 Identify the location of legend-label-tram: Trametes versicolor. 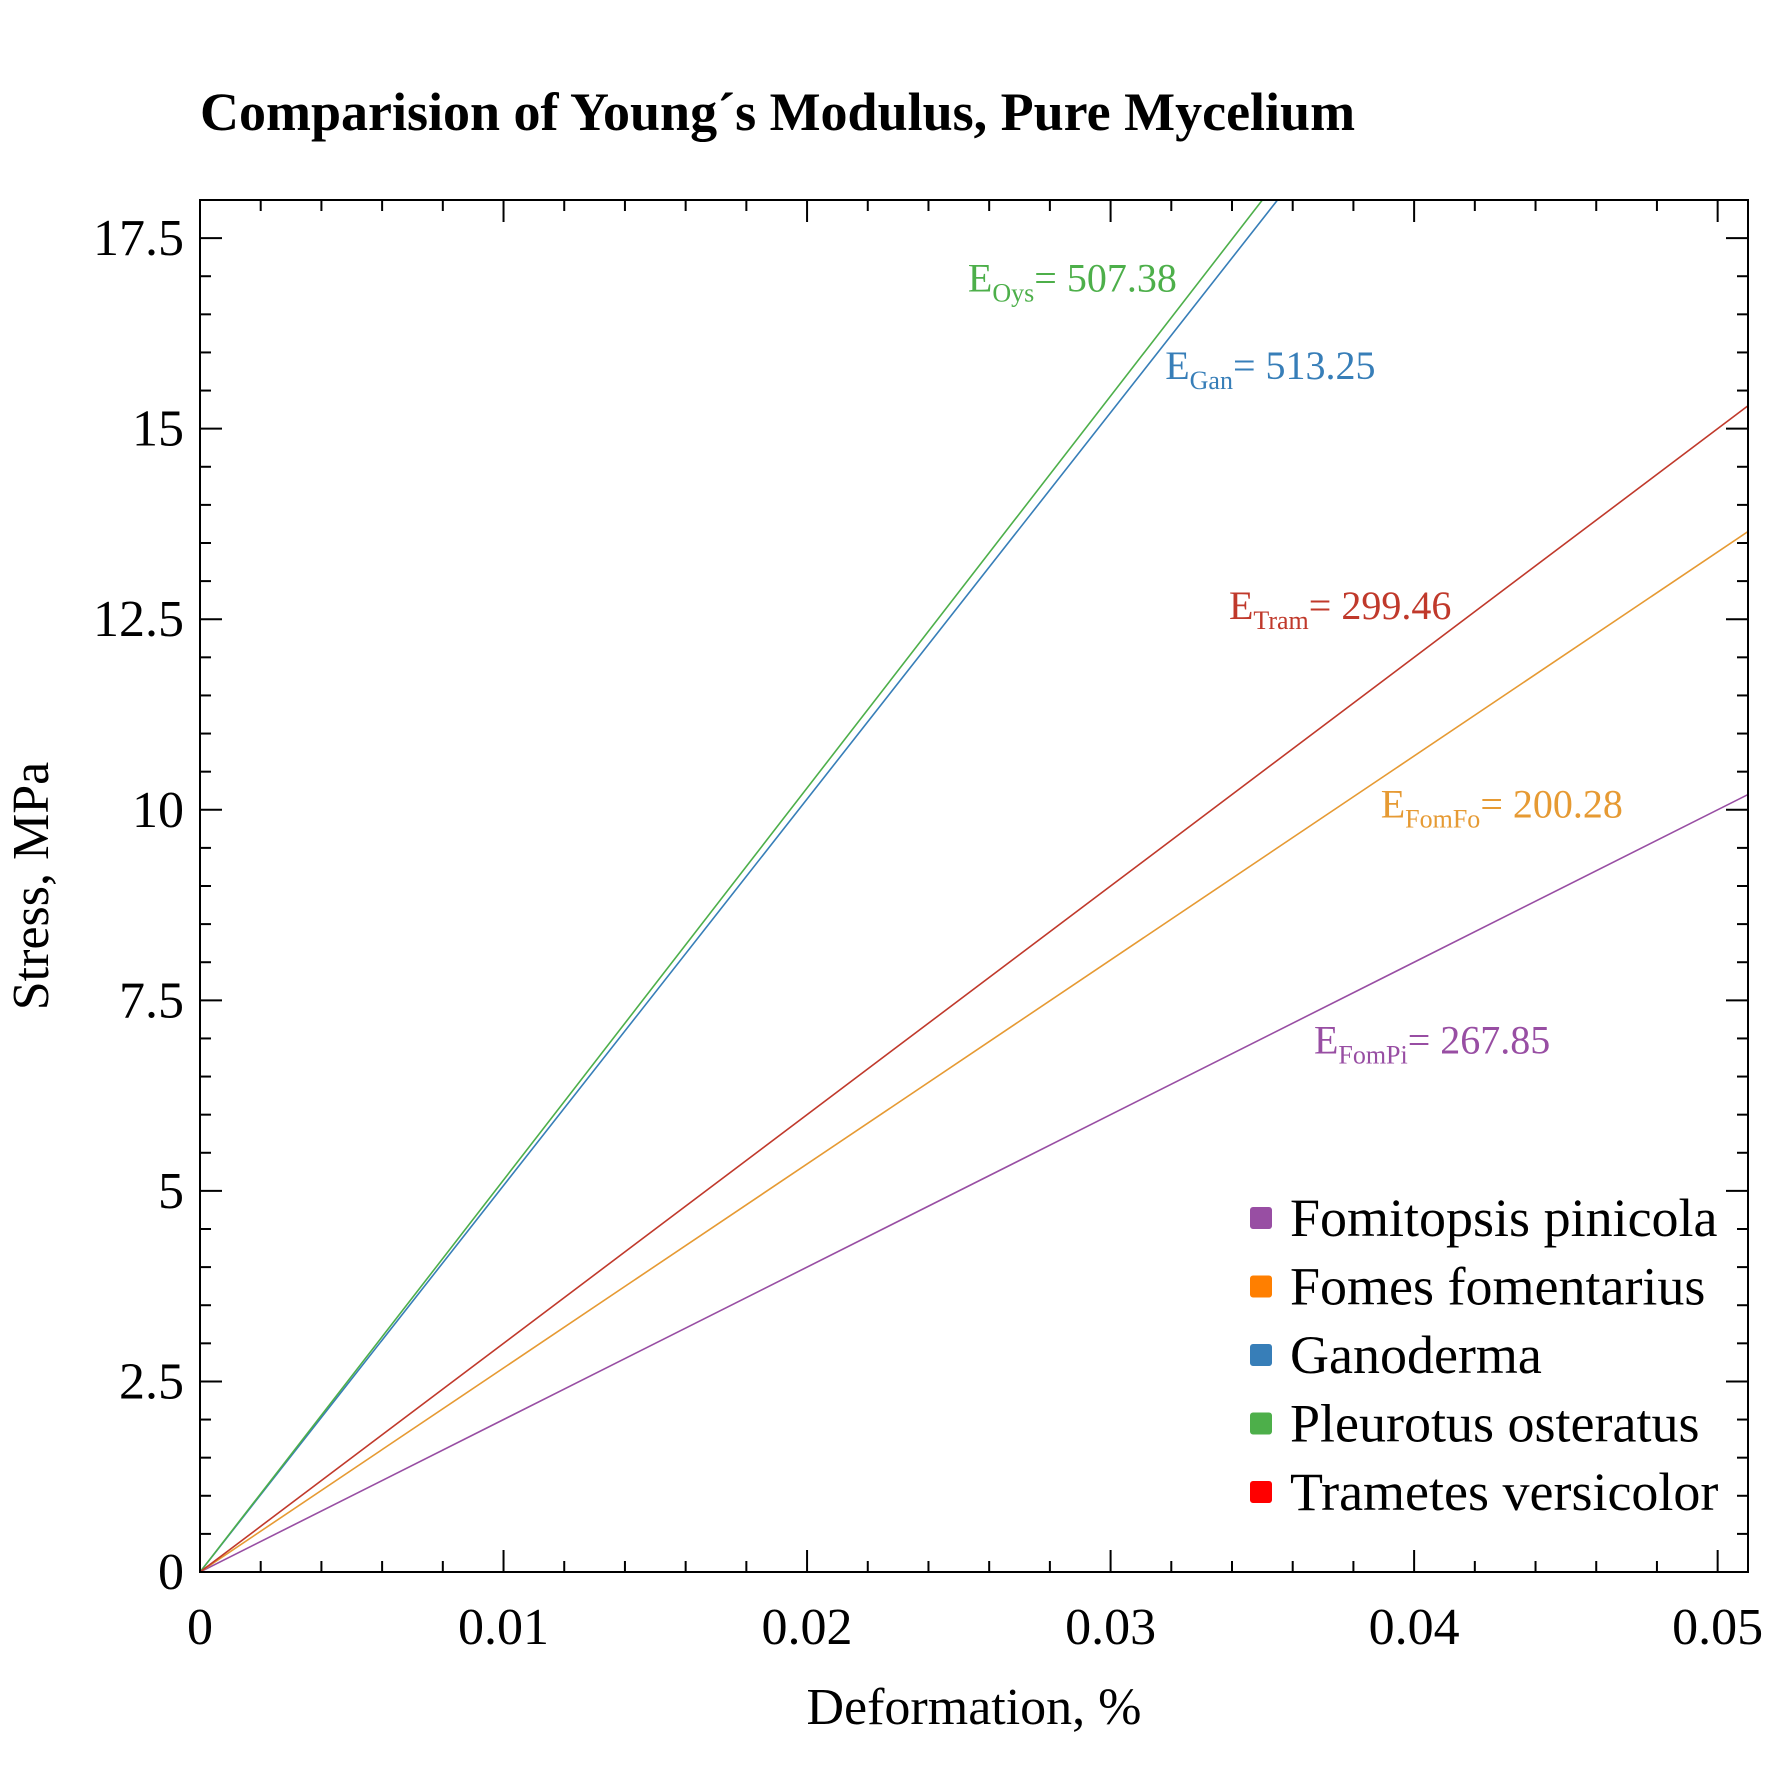
(1504, 1492).